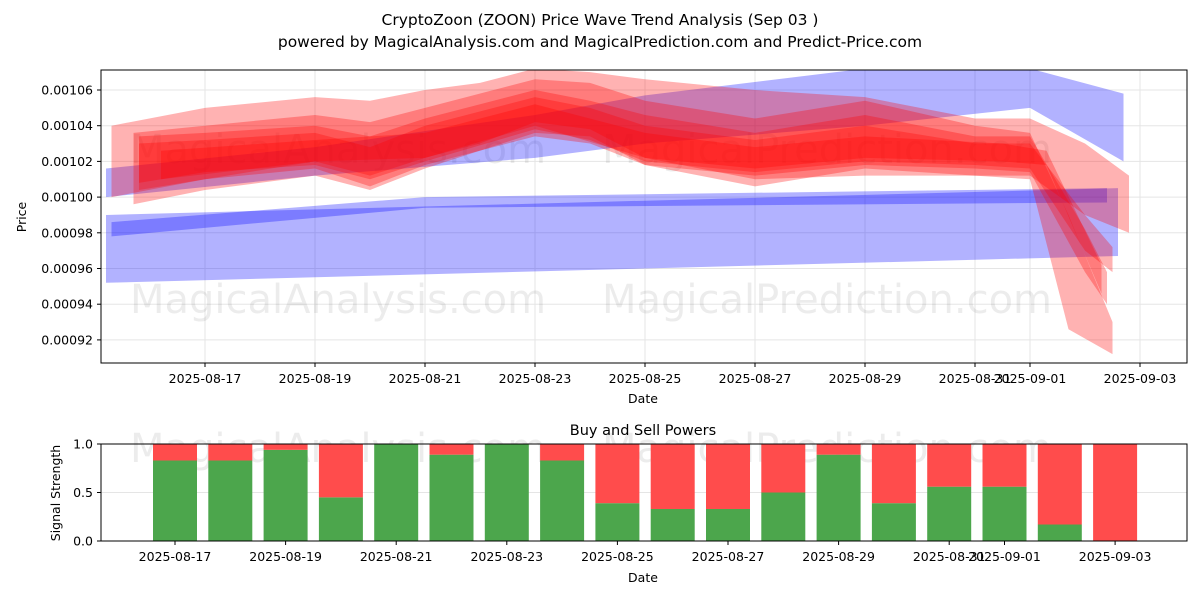 The width and height of the screenshot is (1200, 600). I want to click on y-axis-label: Price, so click(21, 216).